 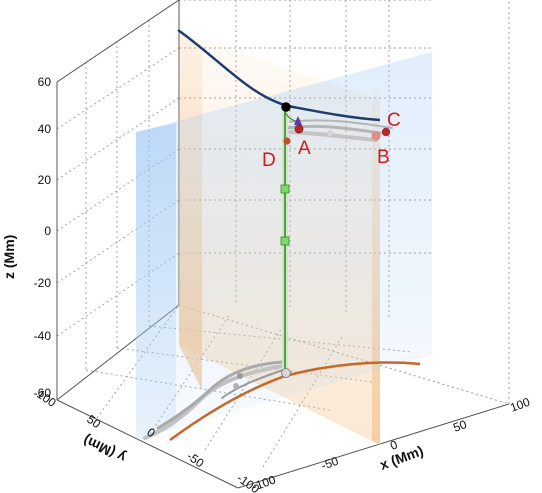 I want to click on z-tick-m20: -20, so click(x=43, y=283).